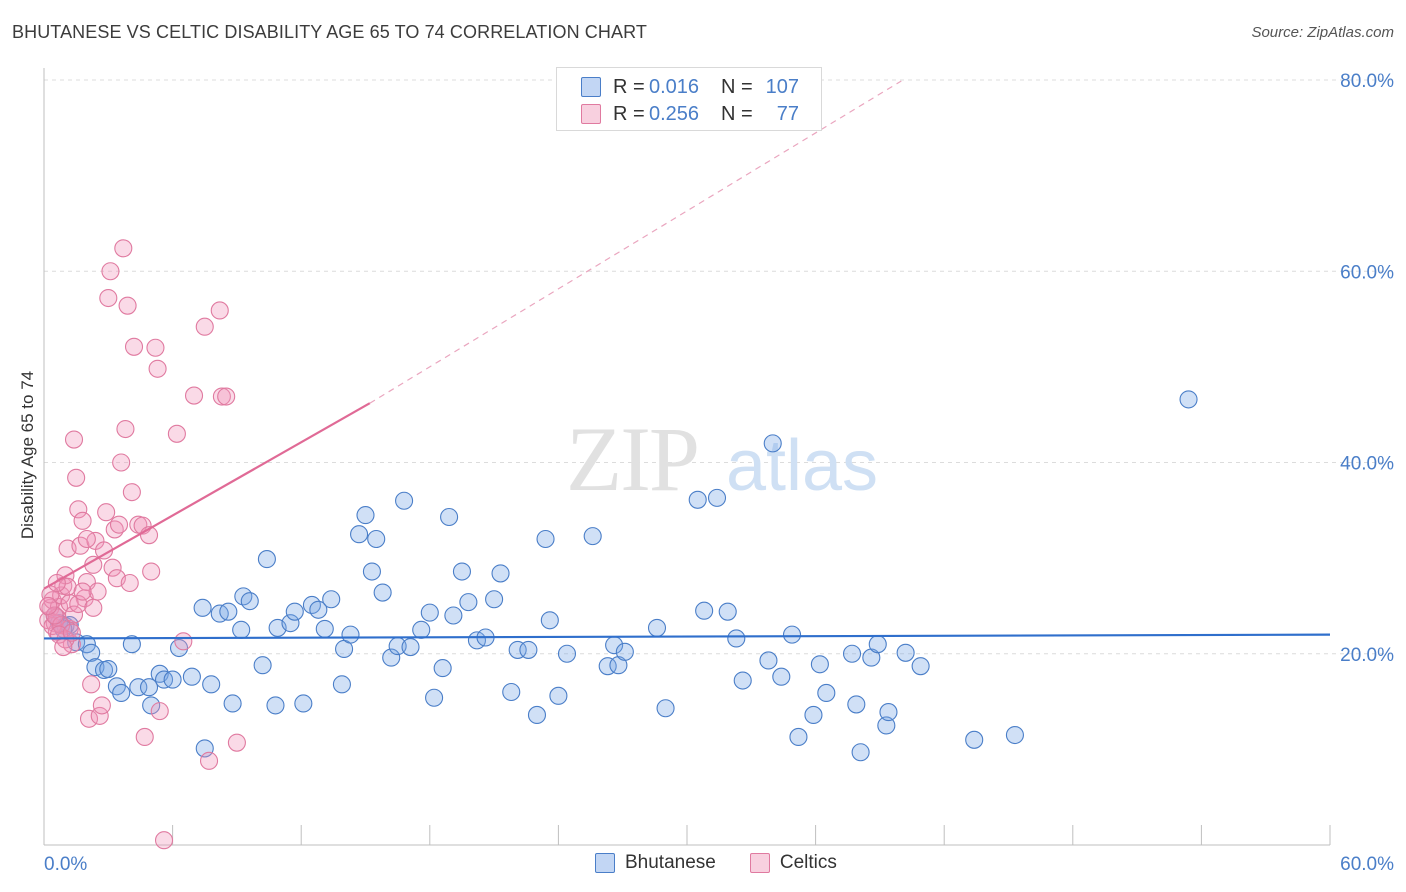 Image resolution: width=1406 pixels, height=892 pixels. What do you see at coordinates (722, 459) in the screenshot?
I see `watermark: ZIP atlas` at bounding box center [722, 459].